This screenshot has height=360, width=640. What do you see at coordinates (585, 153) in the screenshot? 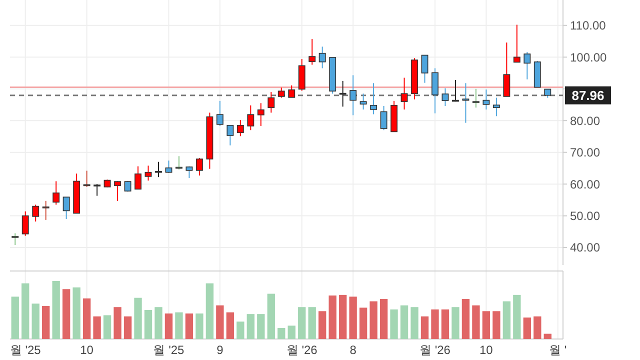
I see `y-tick-label: 70.00` at bounding box center [585, 153].